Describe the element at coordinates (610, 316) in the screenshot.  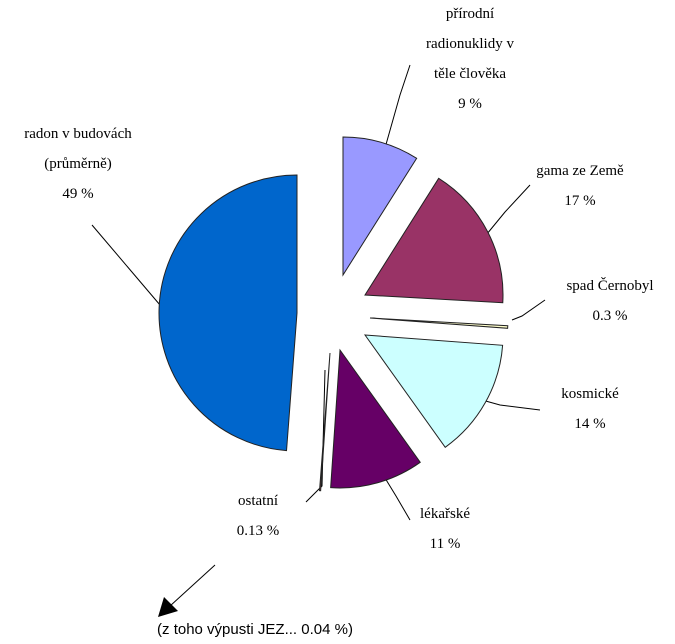
I see `value-label: 0.3 %` at that location.